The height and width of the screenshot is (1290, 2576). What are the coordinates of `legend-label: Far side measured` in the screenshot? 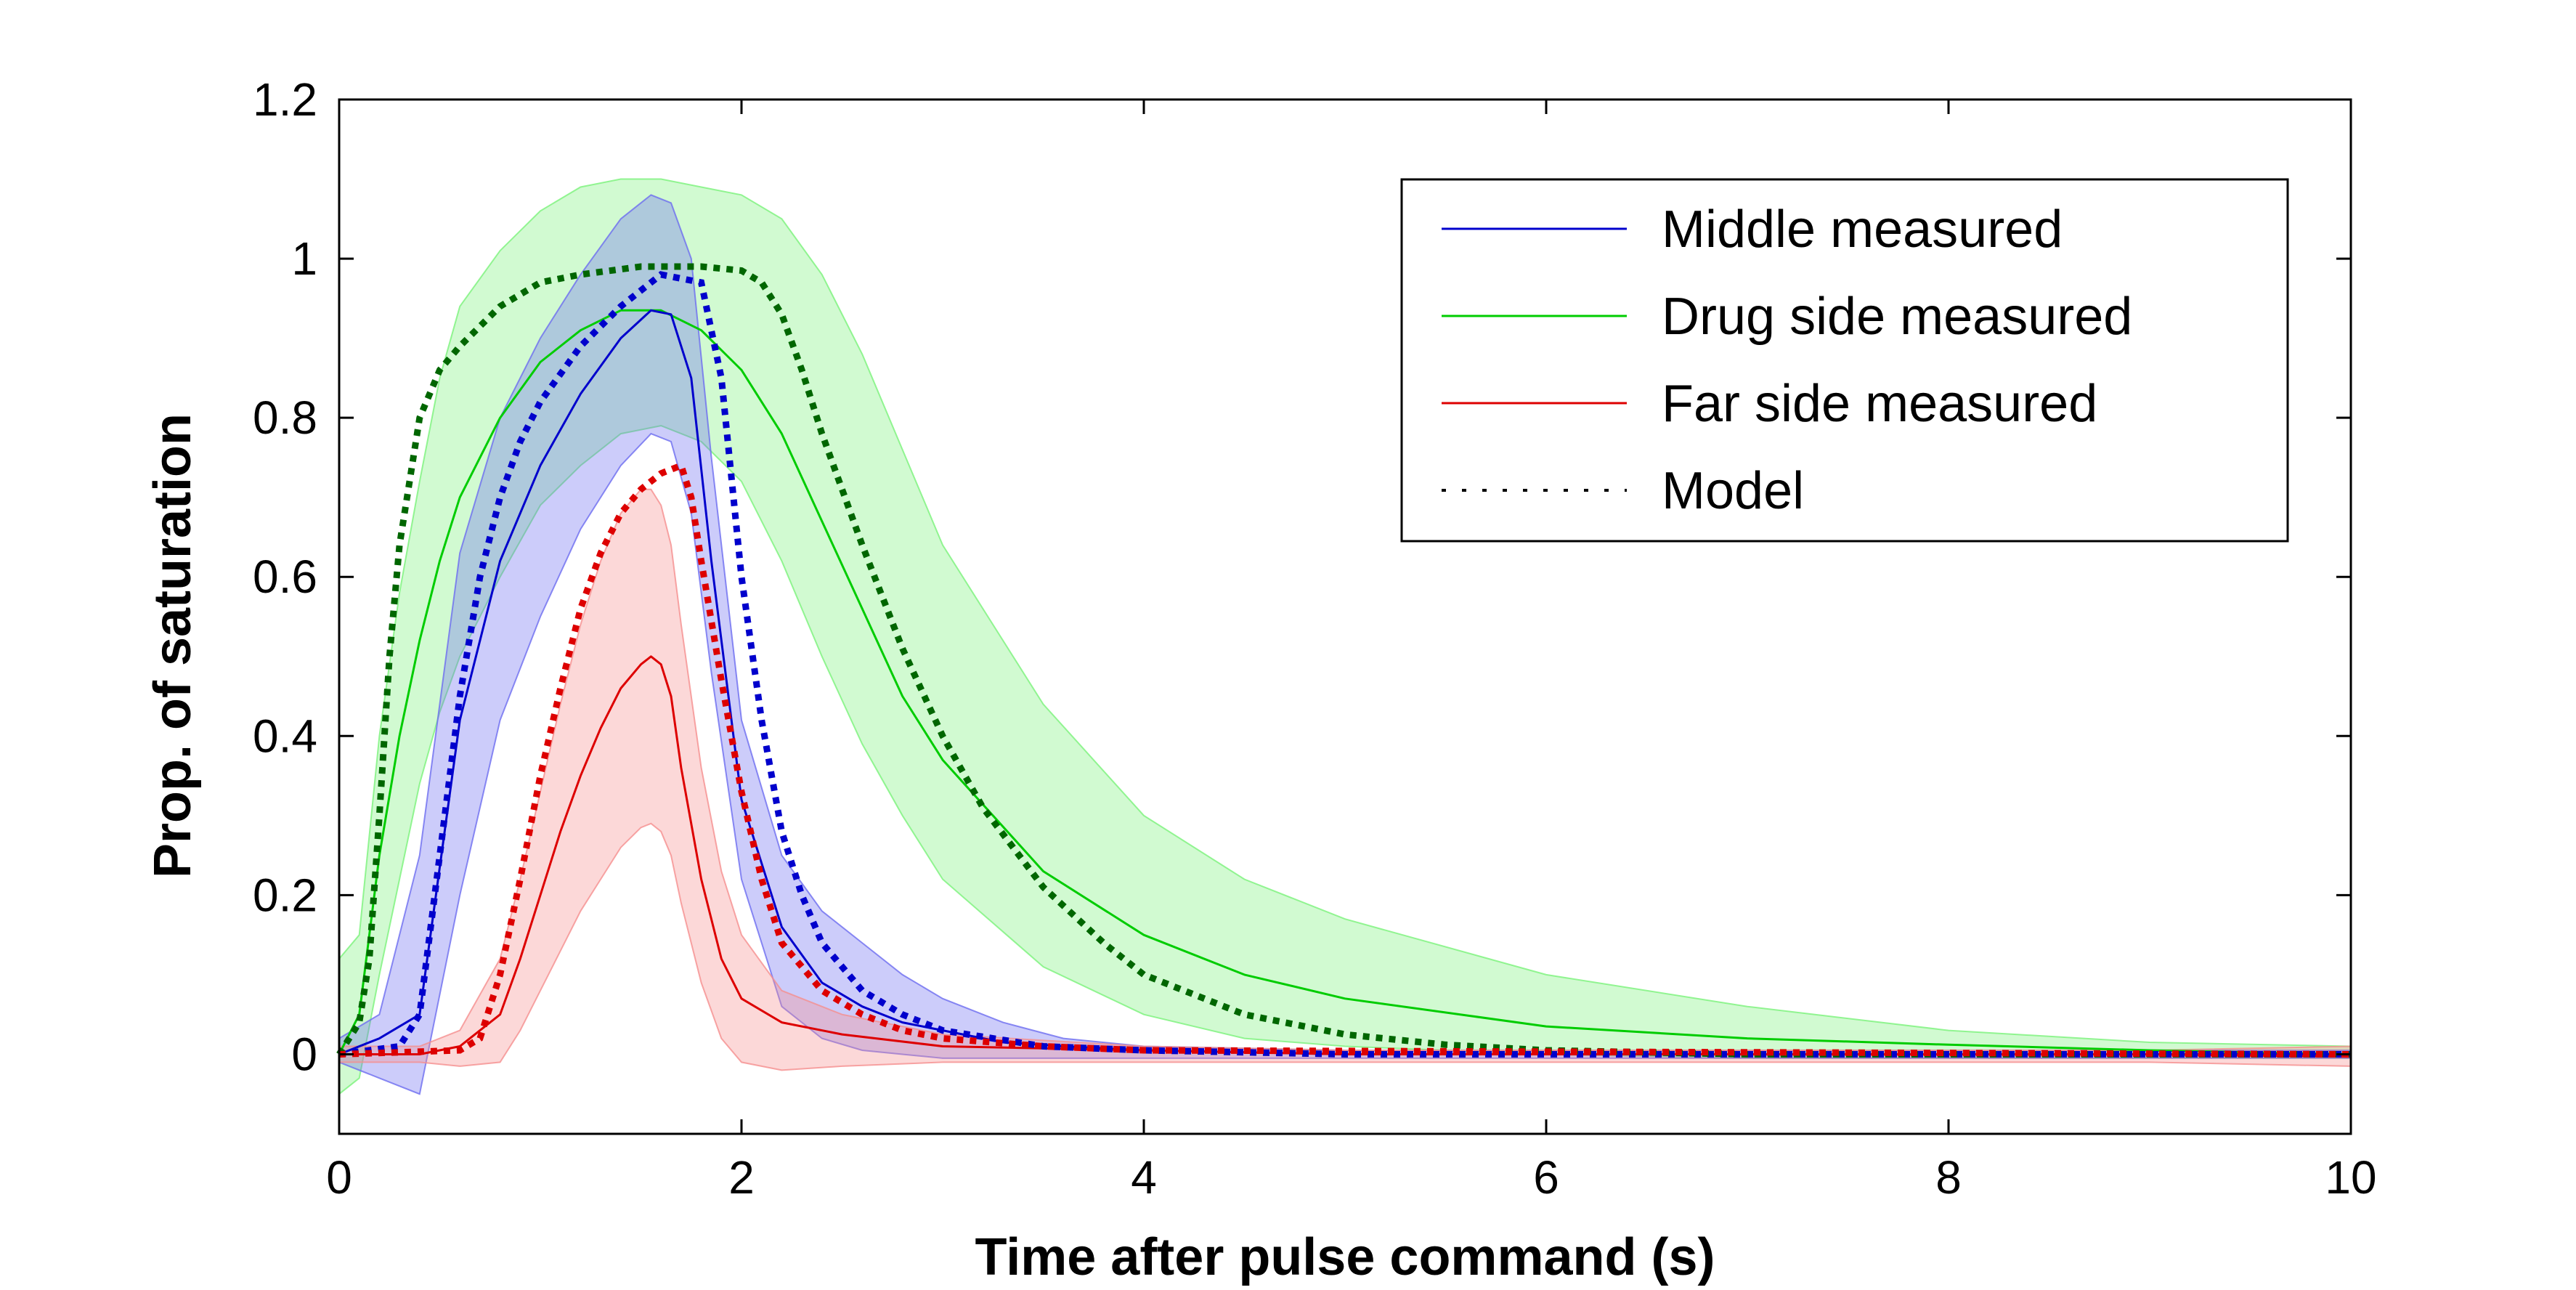 It's located at (1879, 404).